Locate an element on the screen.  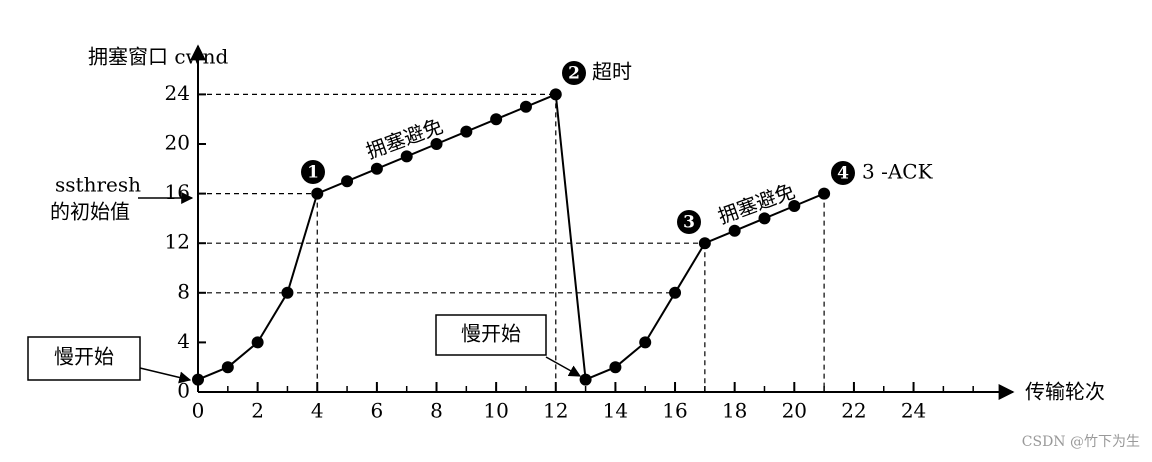
y-tick-label: 24 is located at coordinates (177, 93).